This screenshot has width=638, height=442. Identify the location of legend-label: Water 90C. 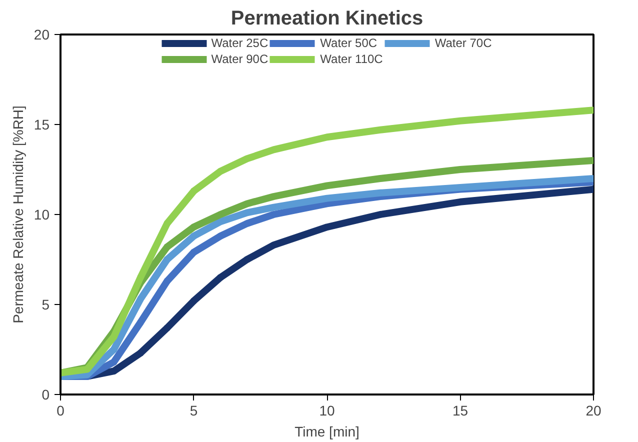
(239, 59).